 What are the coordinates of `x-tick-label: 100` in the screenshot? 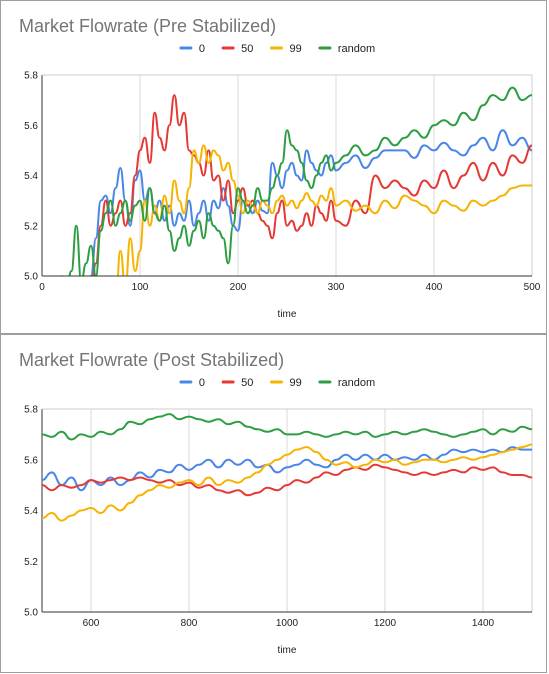 It's located at (140, 287).